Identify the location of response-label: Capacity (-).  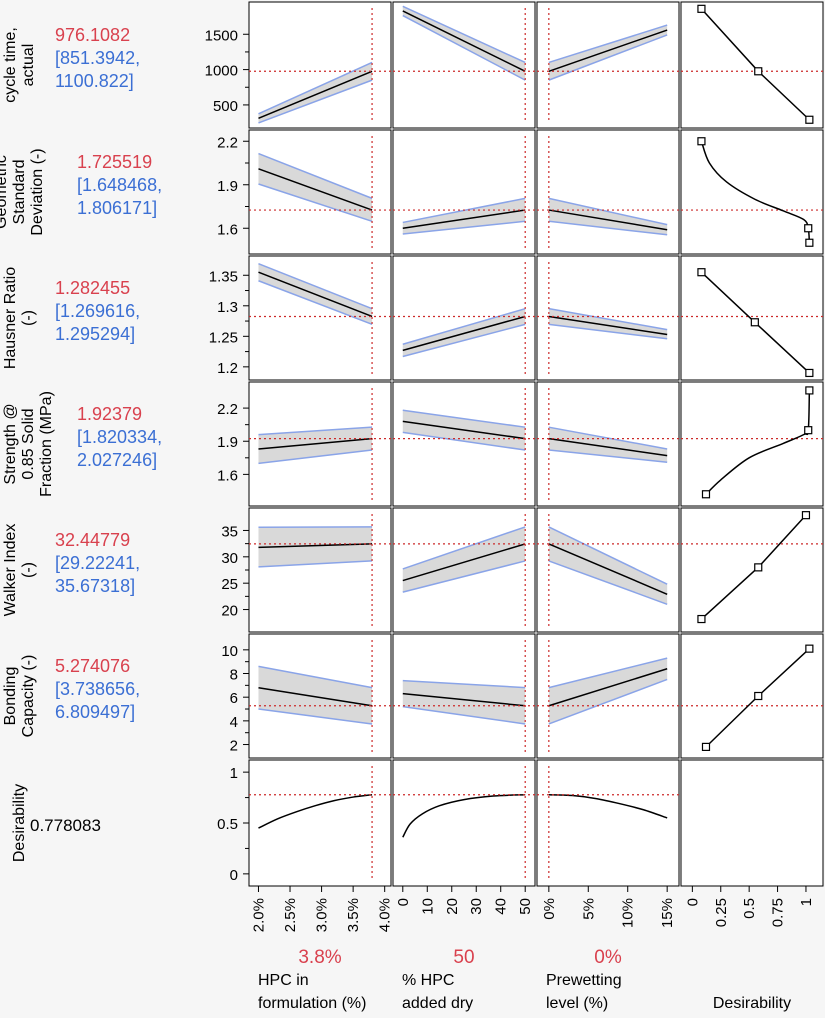
(28, 696).